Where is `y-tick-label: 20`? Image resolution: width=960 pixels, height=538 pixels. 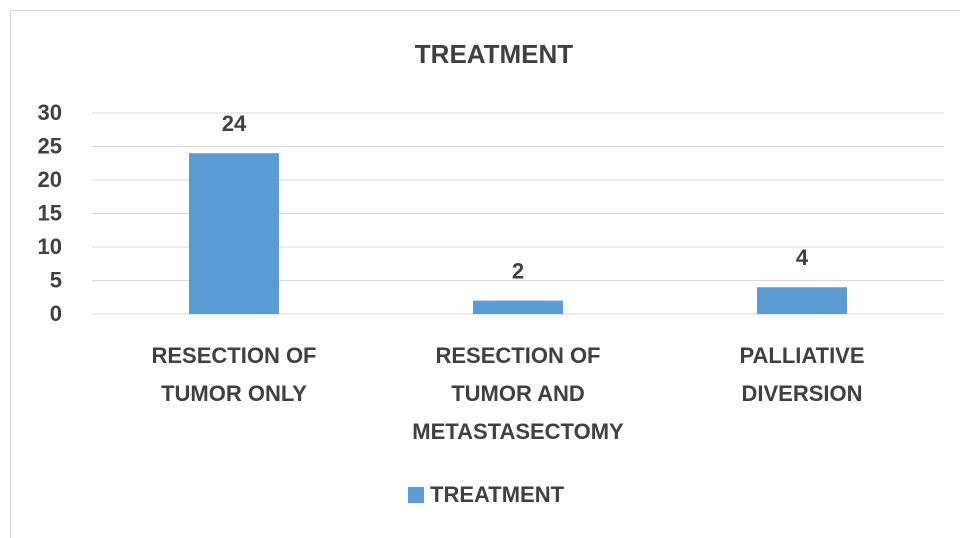
y-tick-label: 20 is located at coordinates (50, 179).